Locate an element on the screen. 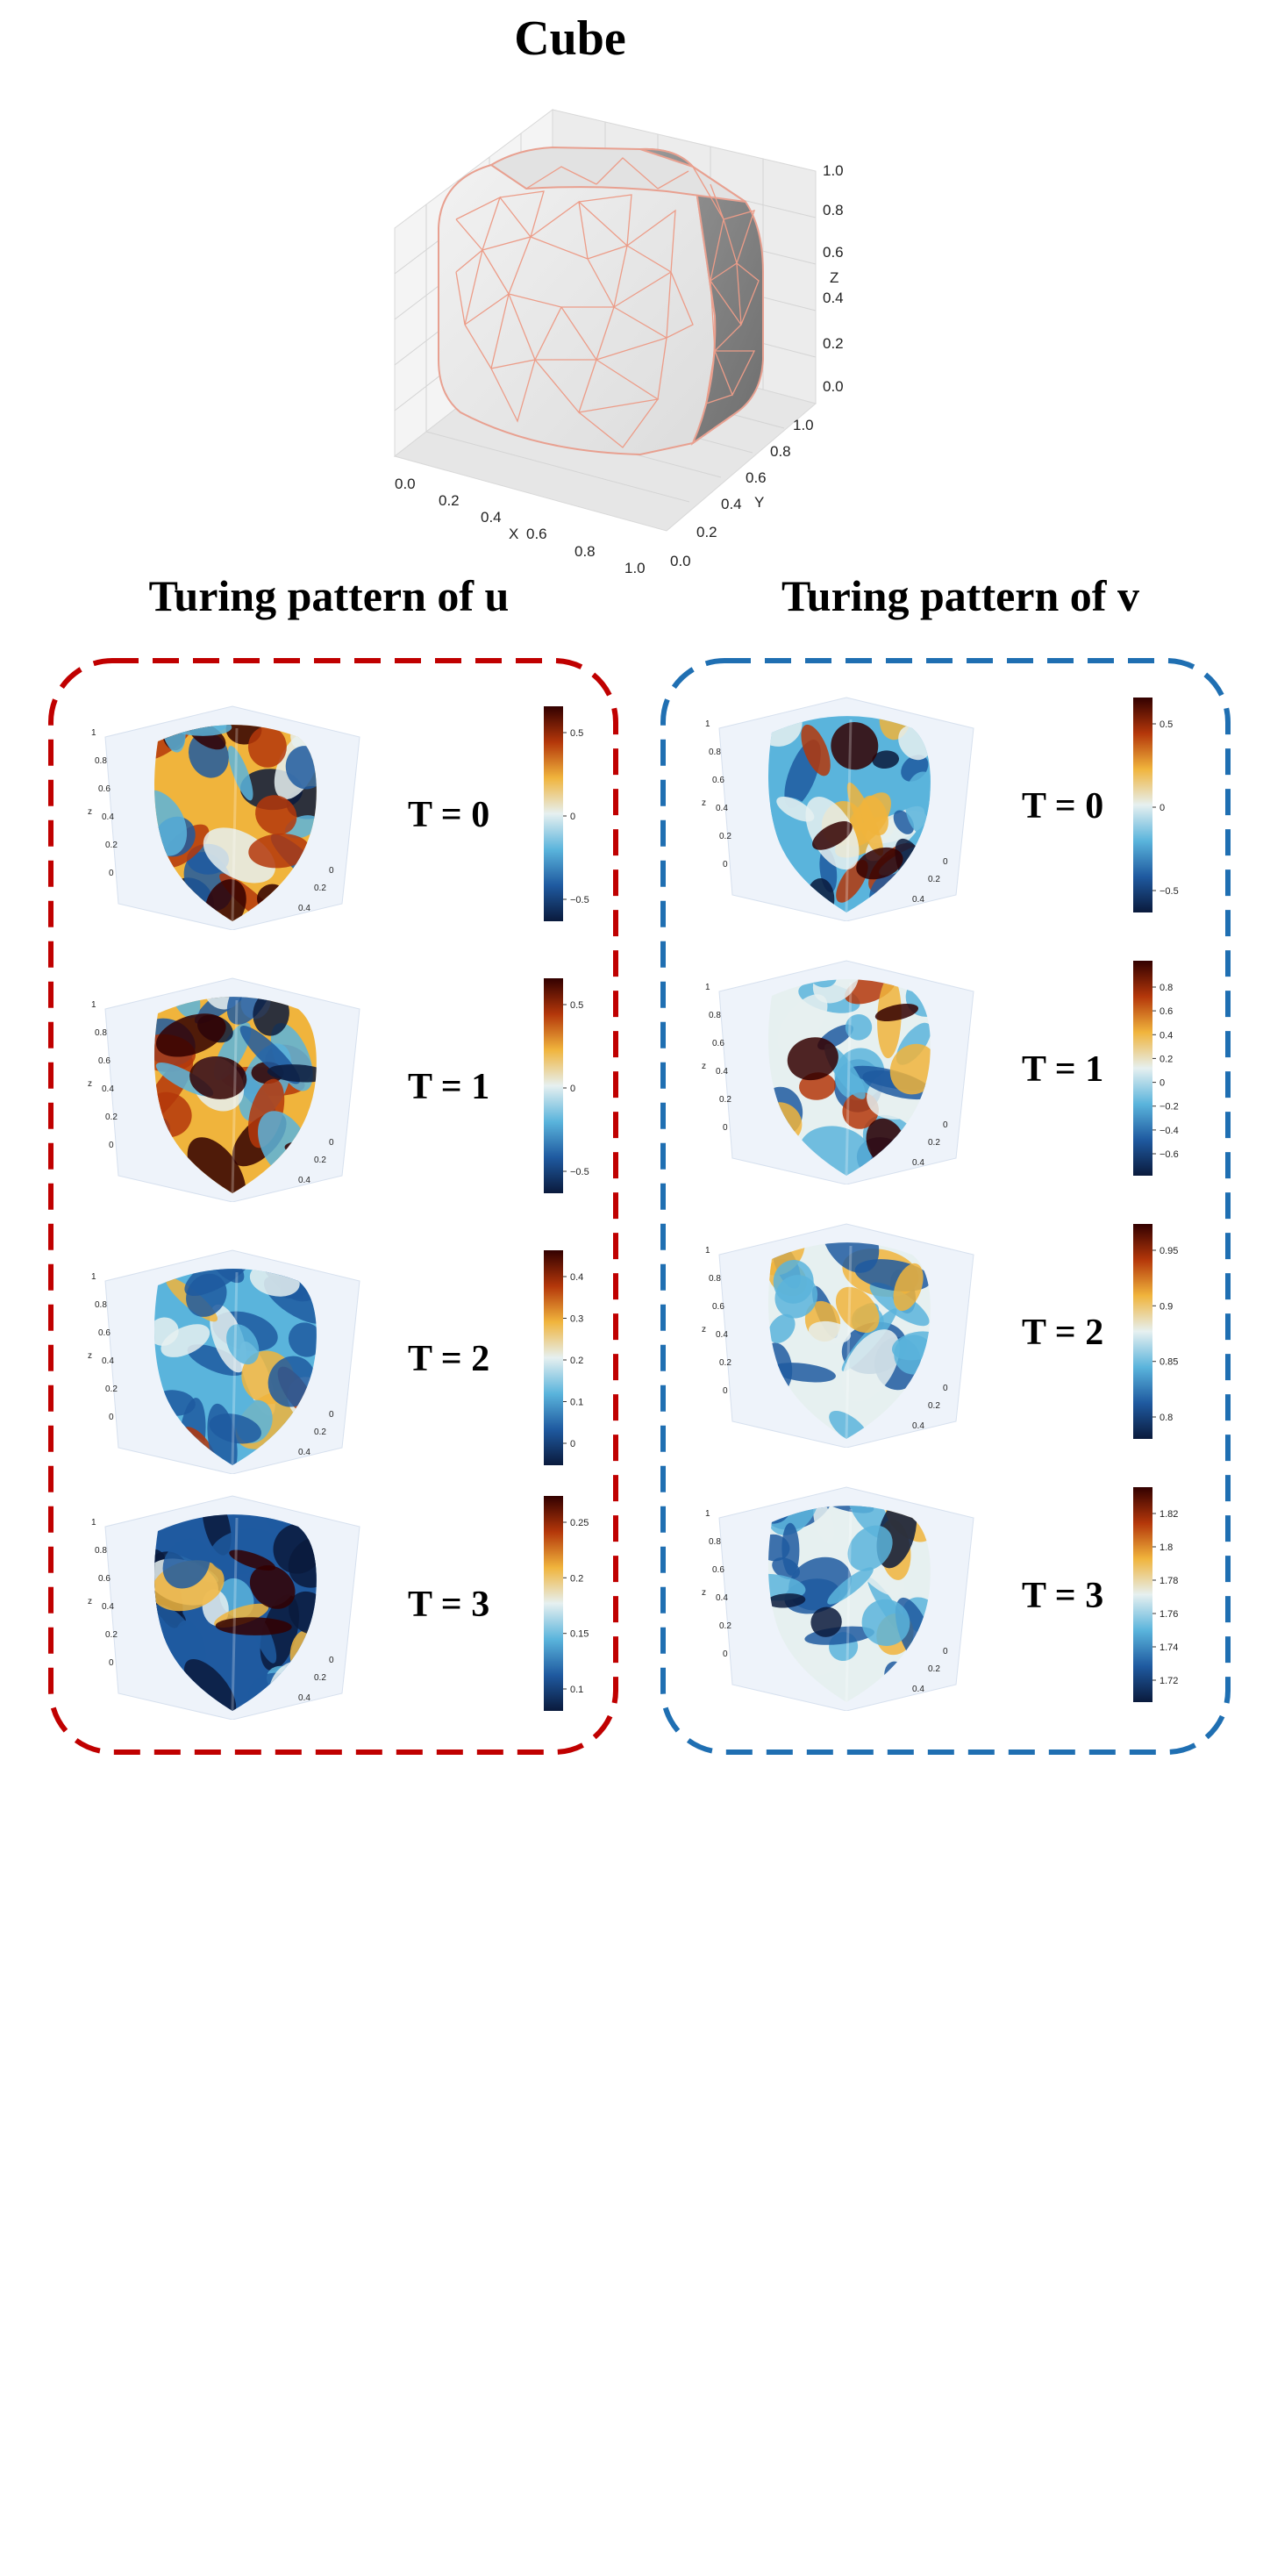 Image resolution: width=1263 pixels, height=2576 pixels. colorbar: 0.5 0 −0.5 is located at coordinates (566, 813).